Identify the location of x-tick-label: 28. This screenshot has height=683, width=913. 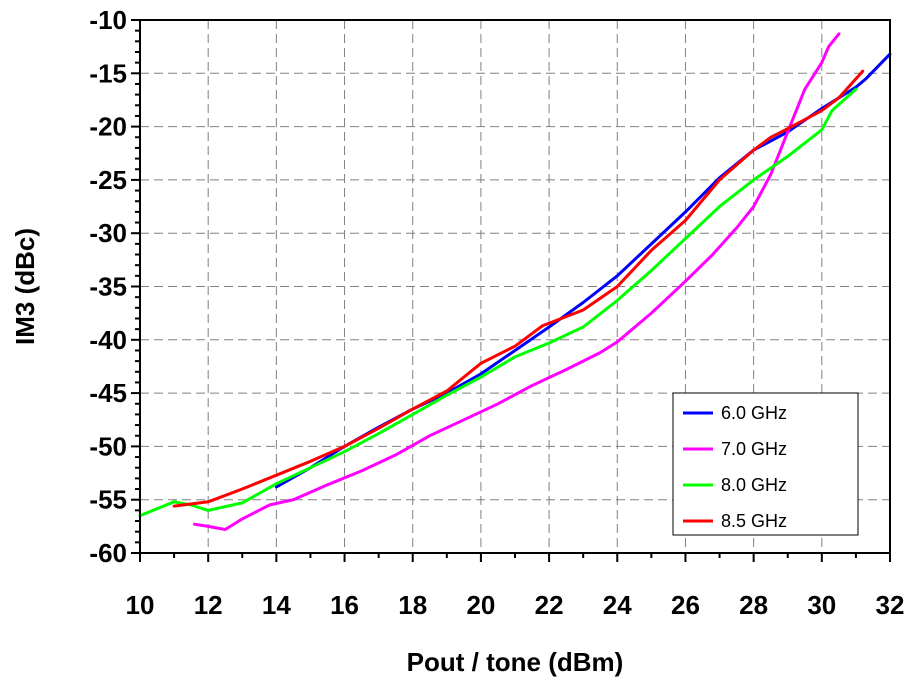
(753, 605).